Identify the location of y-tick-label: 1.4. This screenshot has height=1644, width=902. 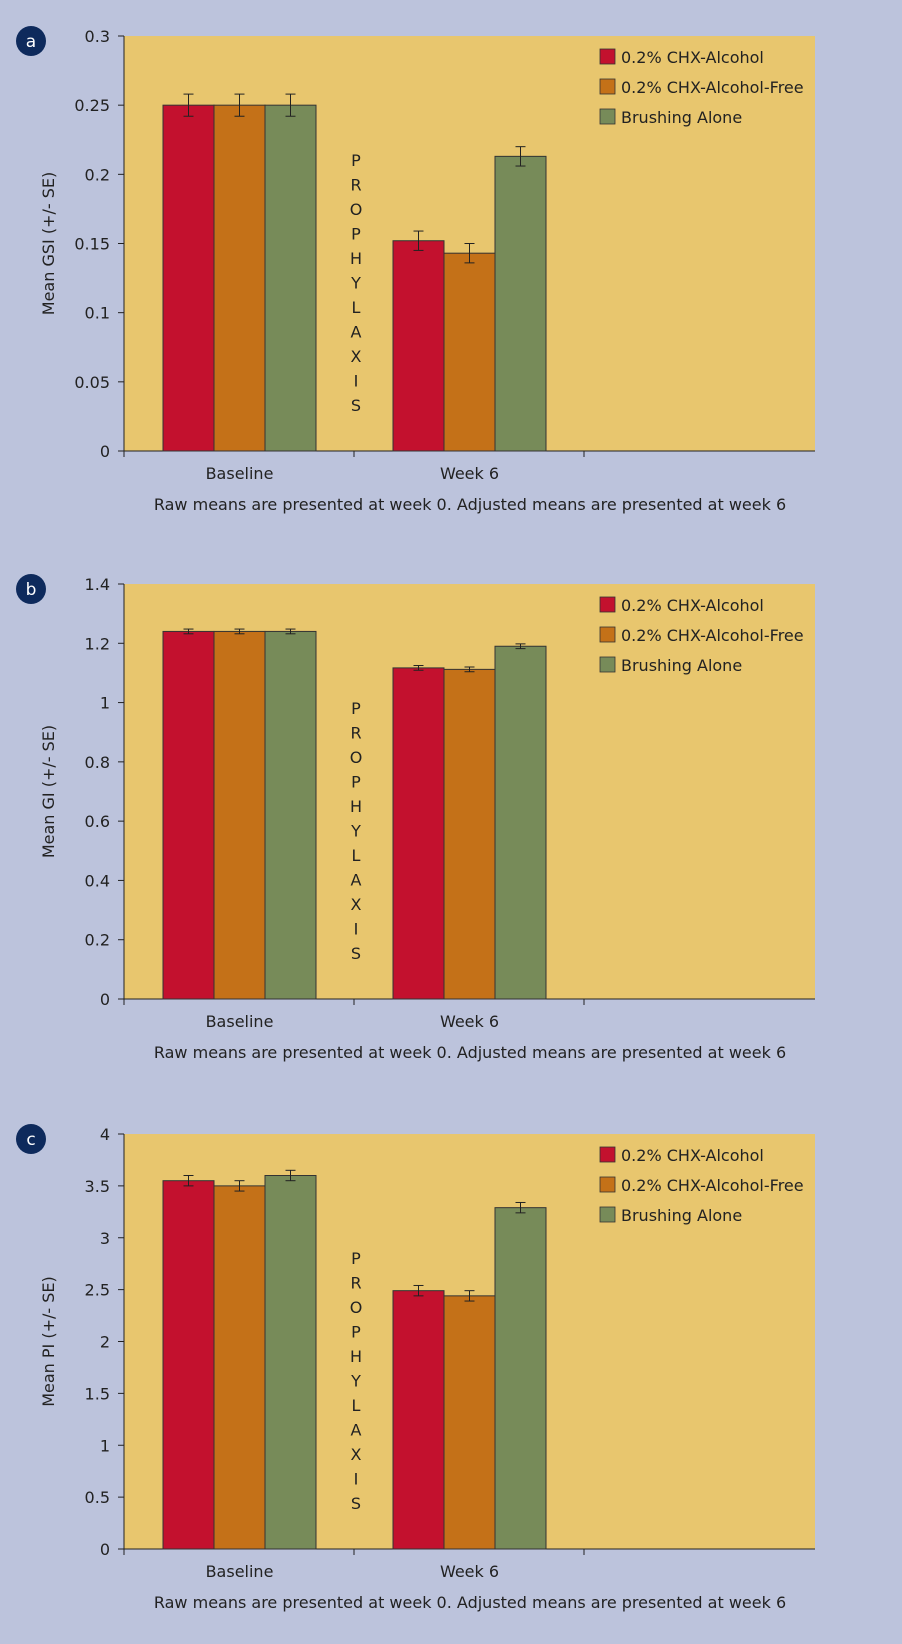
(97, 584).